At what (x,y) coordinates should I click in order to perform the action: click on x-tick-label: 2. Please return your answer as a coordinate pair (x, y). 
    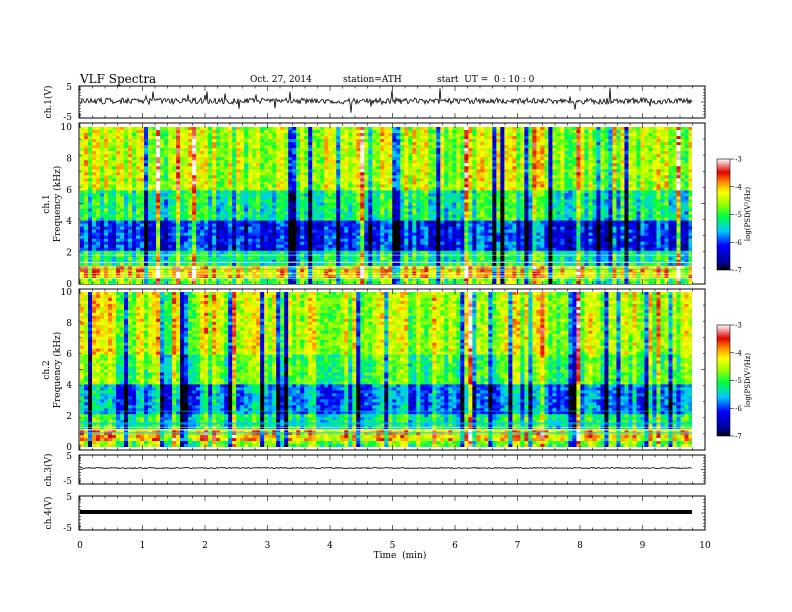
    Looking at the image, I should click on (205, 546).